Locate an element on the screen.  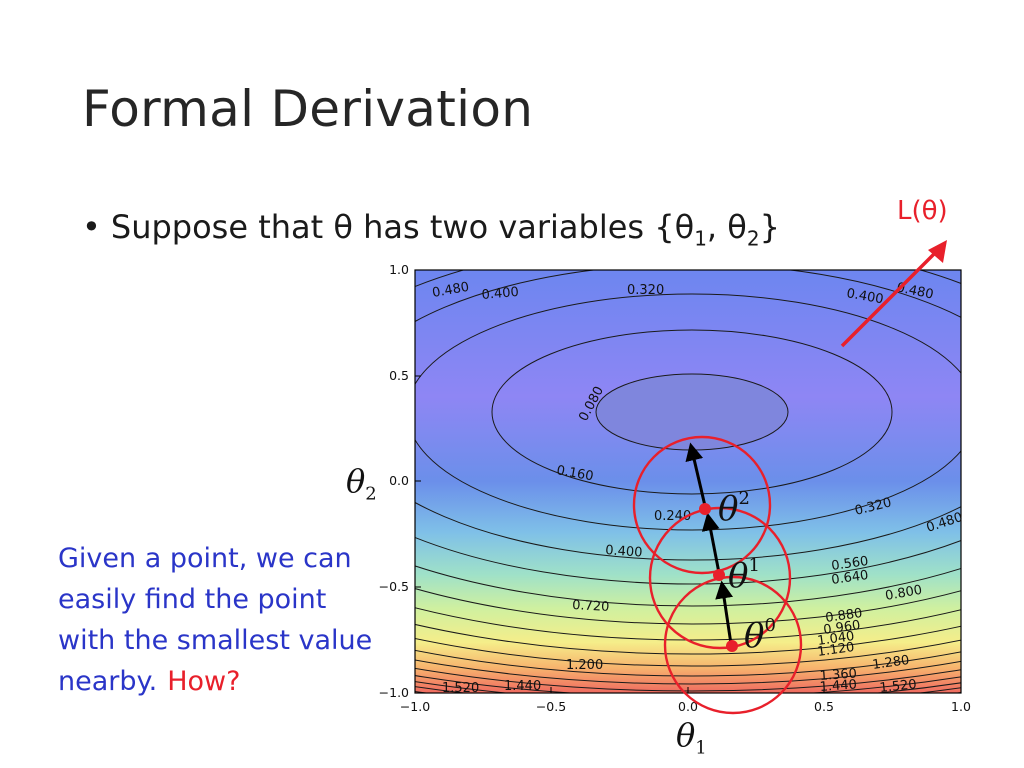
y-tick-label: −0.5 is located at coordinates (394, 586).